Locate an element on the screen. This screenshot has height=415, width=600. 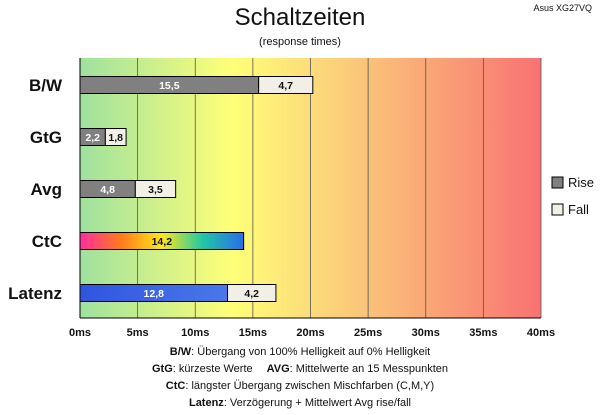
note-avg-key: AVG is located at coordinates (278, 369).